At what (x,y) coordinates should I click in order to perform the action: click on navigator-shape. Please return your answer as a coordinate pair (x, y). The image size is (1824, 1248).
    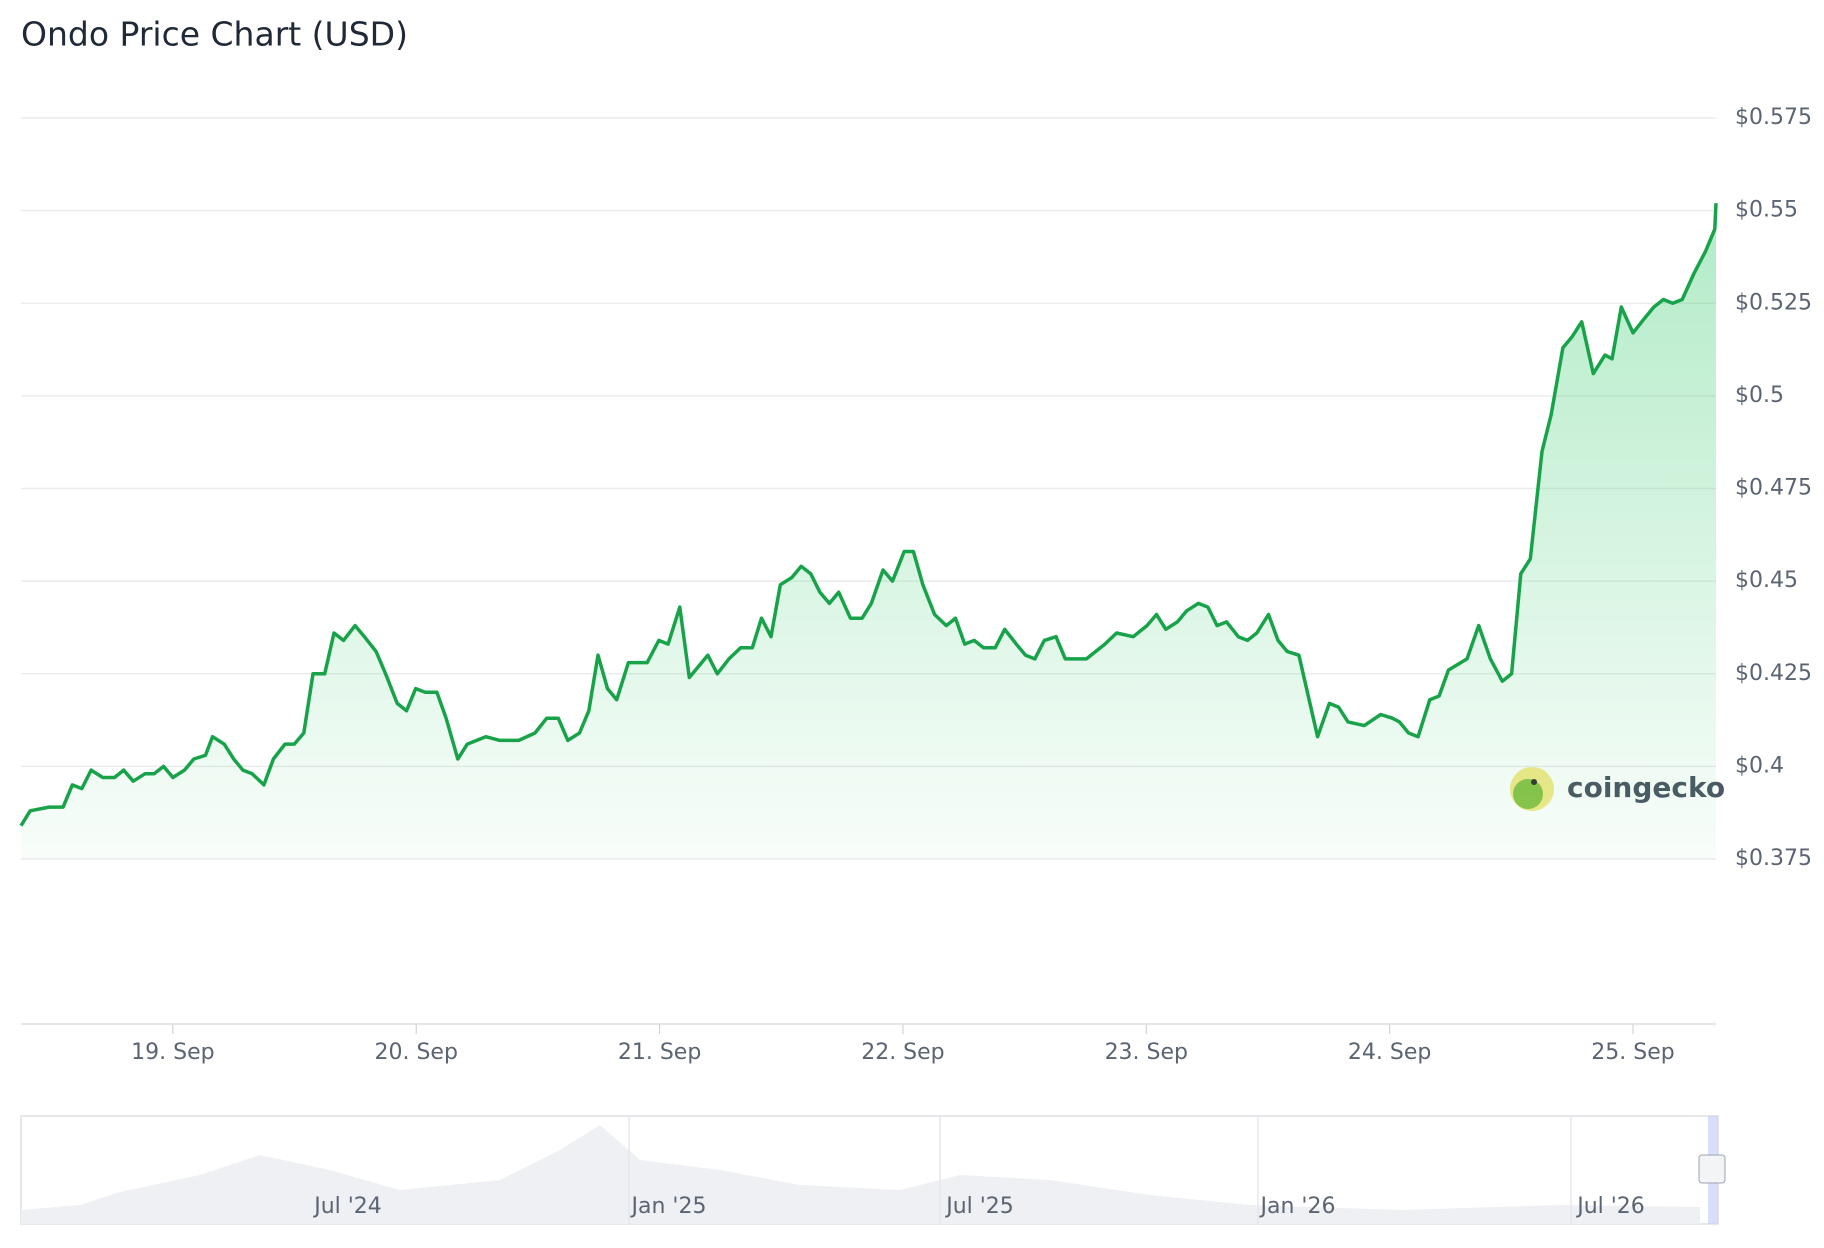
    Looking at the image, I should click on (860, 1174).